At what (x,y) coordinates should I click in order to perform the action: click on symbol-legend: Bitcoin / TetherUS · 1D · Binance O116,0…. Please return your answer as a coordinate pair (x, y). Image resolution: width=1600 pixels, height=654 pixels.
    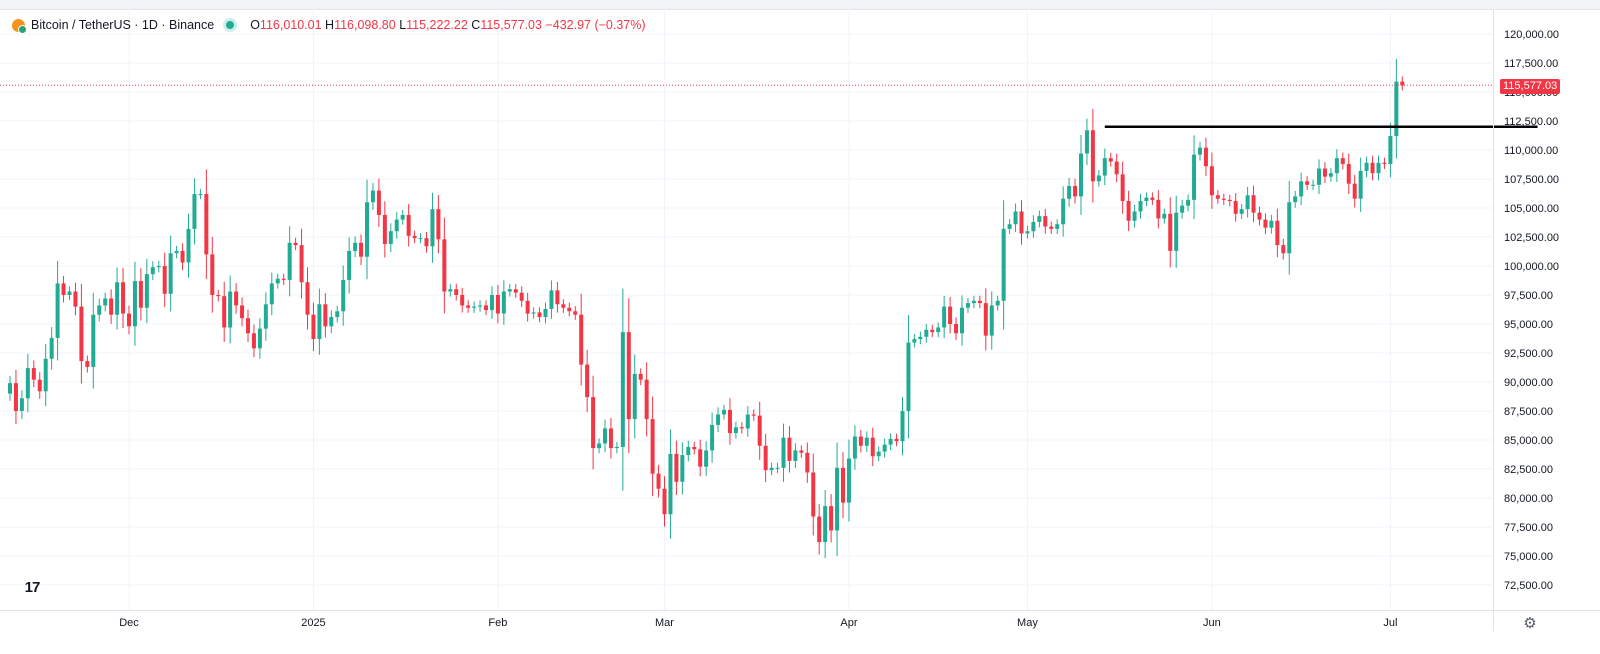
    Looking at the image, I should click on (329, 25).